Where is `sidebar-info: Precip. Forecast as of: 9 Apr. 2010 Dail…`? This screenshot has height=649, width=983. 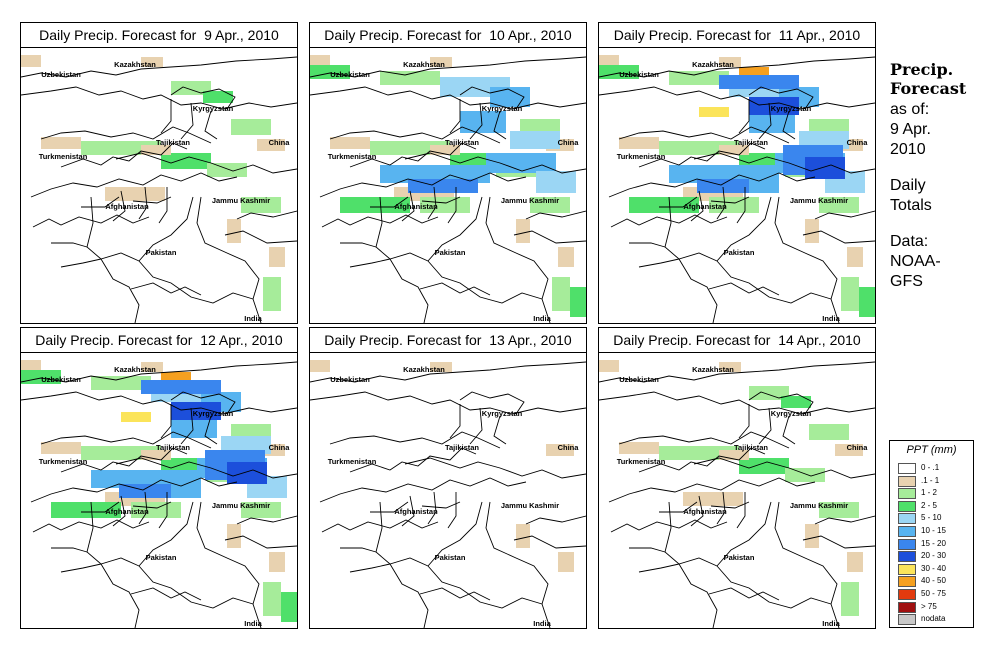
sidebar-info: Precip. Forecast as of: 9 Apr. 2010 Dail… is located at coordinates (935, 176).